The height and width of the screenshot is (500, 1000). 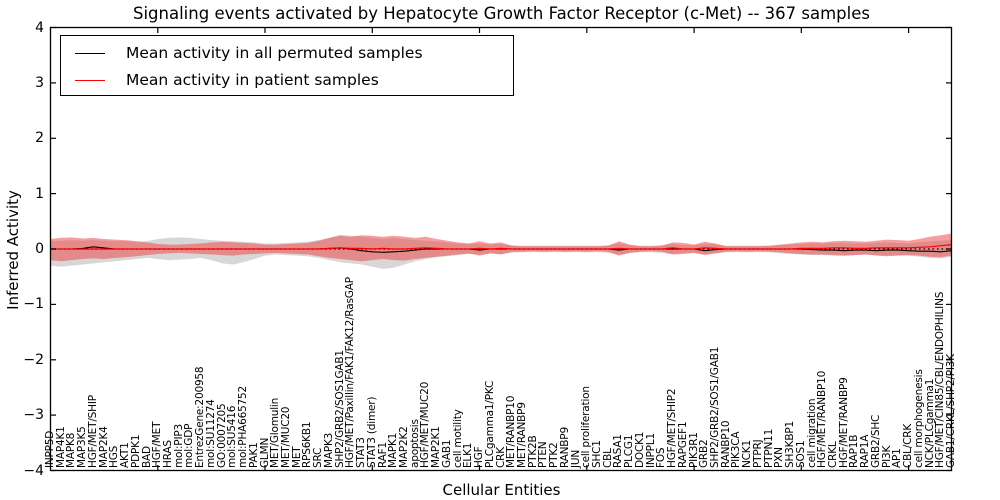 I want to click on legend-item-patient: Mean activity in patient samples, so click(x=220, y=80).